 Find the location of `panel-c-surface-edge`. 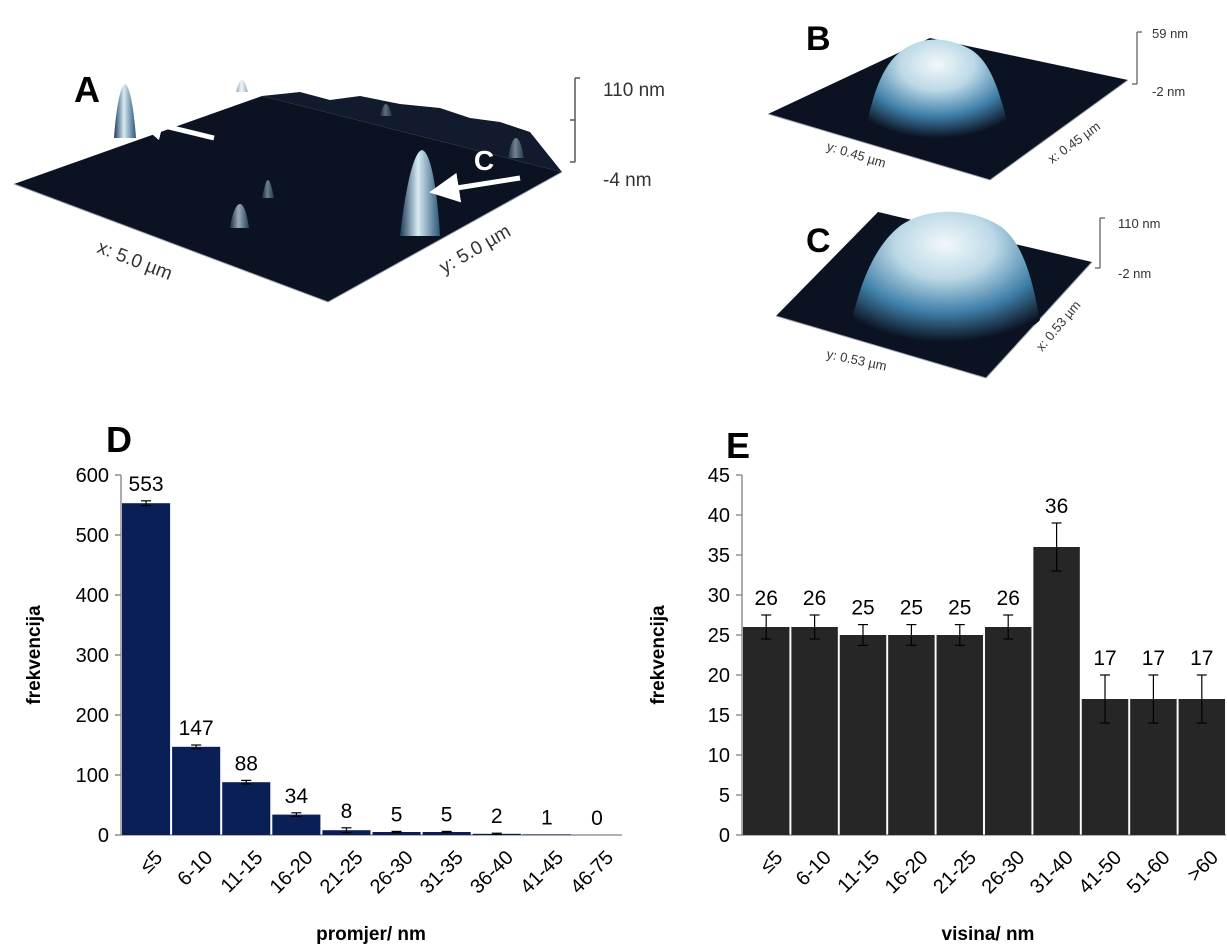

panel-c-surface-edge is located at coordinates (934, 320).